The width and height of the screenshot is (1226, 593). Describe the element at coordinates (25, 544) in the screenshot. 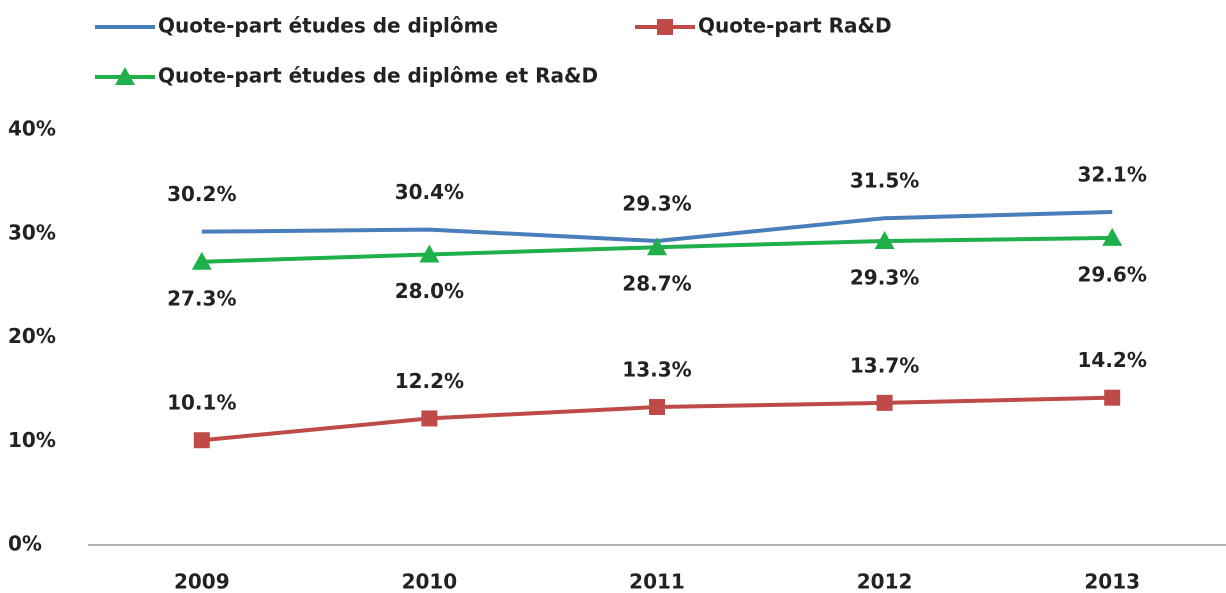

I see `y-tick-label: 0%` at that location.